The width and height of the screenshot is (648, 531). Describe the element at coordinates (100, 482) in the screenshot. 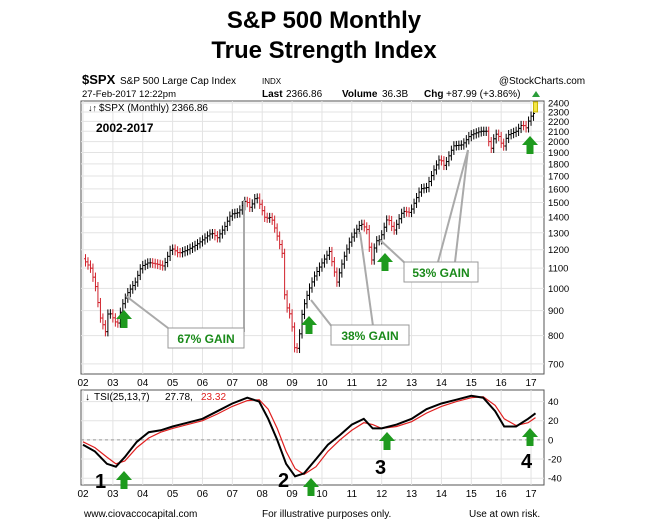

I see `signal-number-1: 1` at that location.